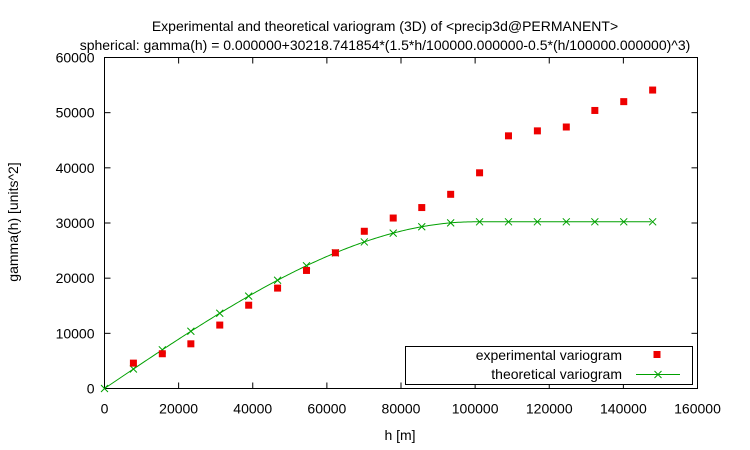 This screenshot has height=450, width=750. Describe the element at coordinates (252, 409) in the screenshot. I see `x-tick-label: 40000` at that location.